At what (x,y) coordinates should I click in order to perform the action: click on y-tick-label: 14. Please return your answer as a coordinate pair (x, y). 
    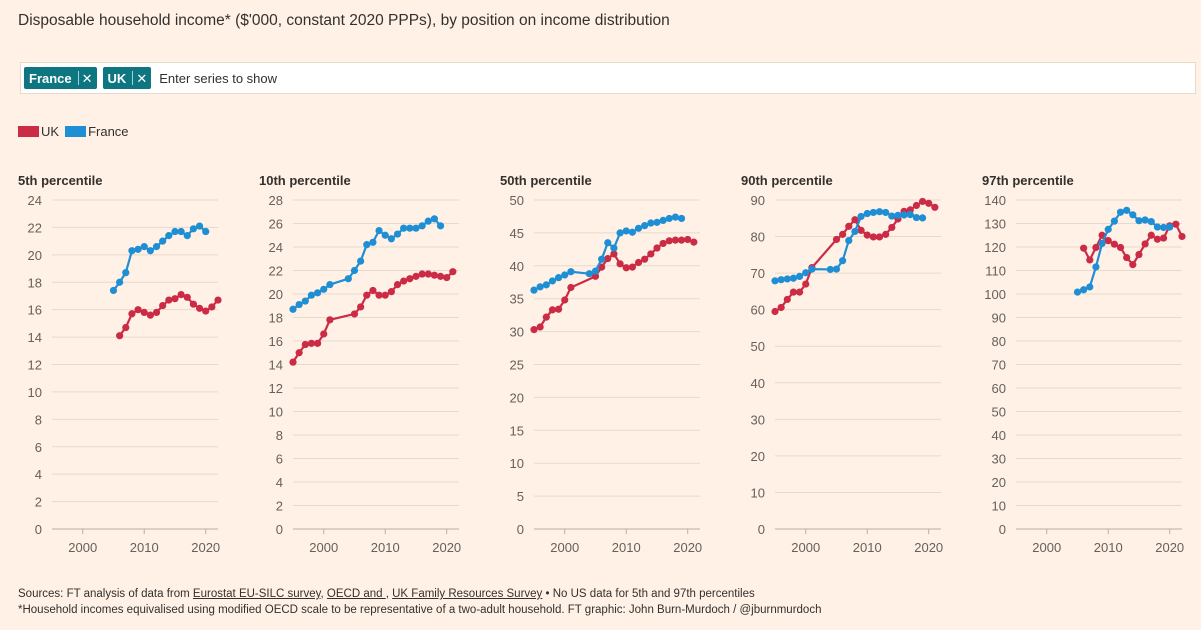
    Looking at the image, I should click on (276, 365).